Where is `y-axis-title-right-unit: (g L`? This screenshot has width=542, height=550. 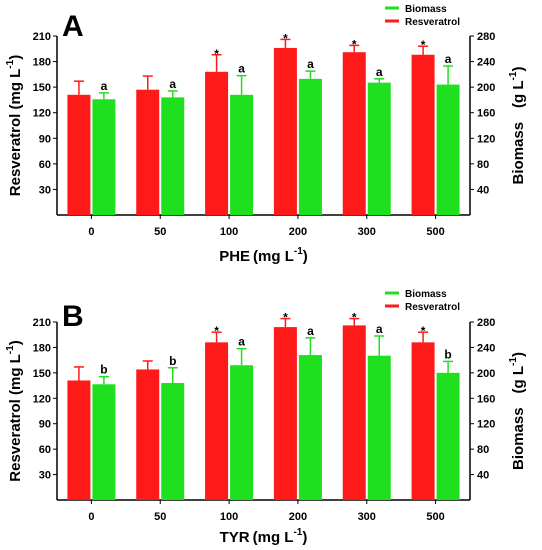
y-axis-title-right-unit: (g L is located at coordinates (518, 94).